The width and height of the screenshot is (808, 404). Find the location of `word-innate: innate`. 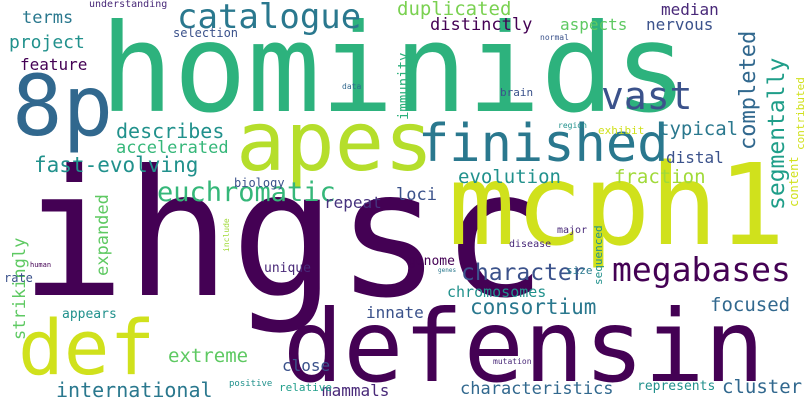

word-innate: innate is located at coordinates (395, 312).